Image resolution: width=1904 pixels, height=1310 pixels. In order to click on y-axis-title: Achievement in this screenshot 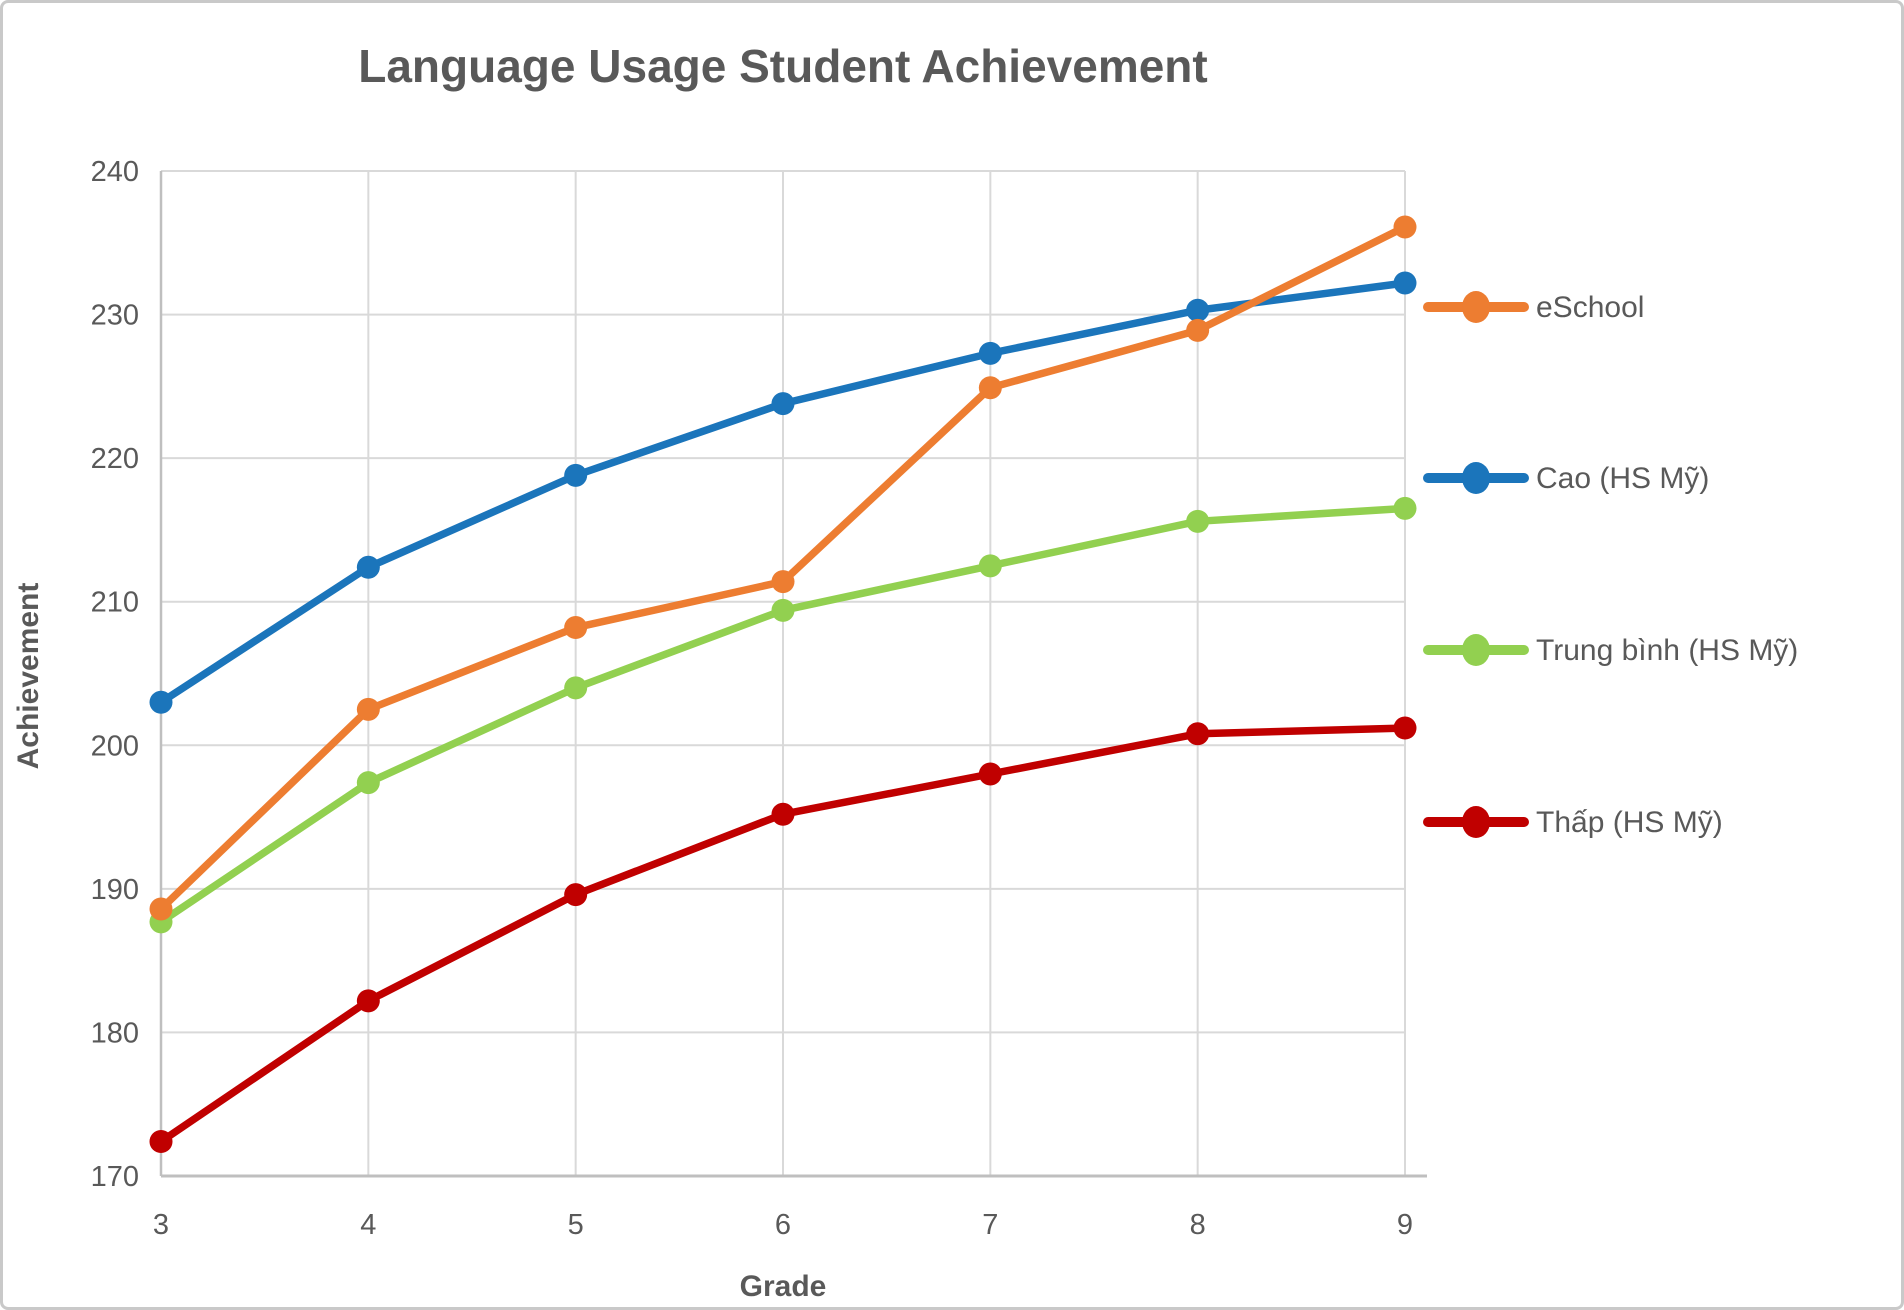, I will do `click(28, 676)`.